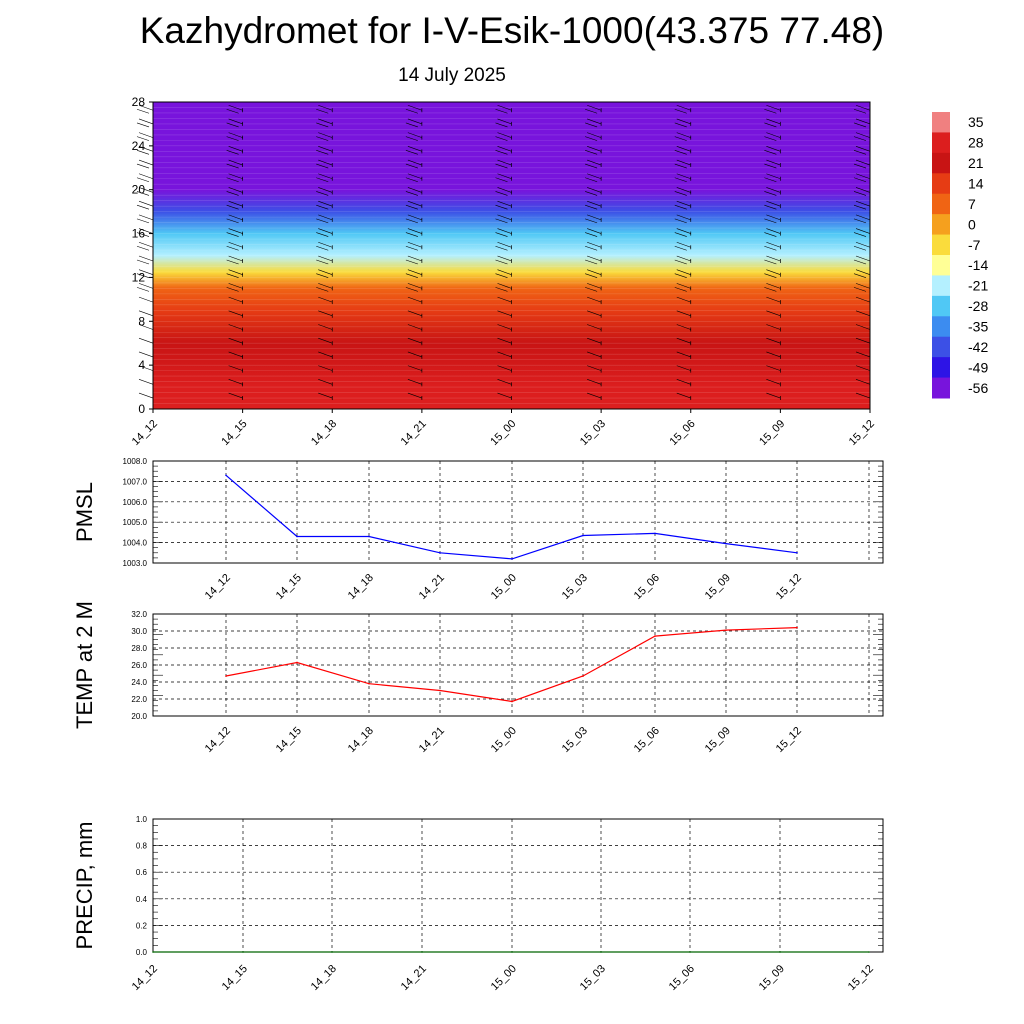  What do you see at coordinates (976, 143) in the screenshot?
I see `colorbar-label: 28` at bounding box center [976, 143].